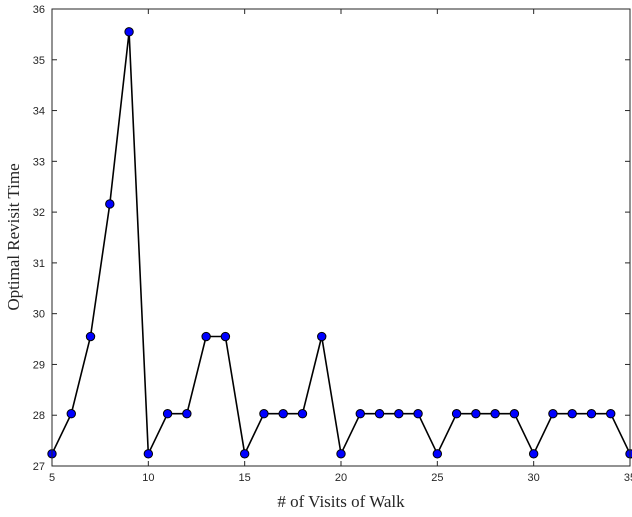 This screenshot has width=632, height=517. I want to click on y-tick-label: 29, so click(39, 365).